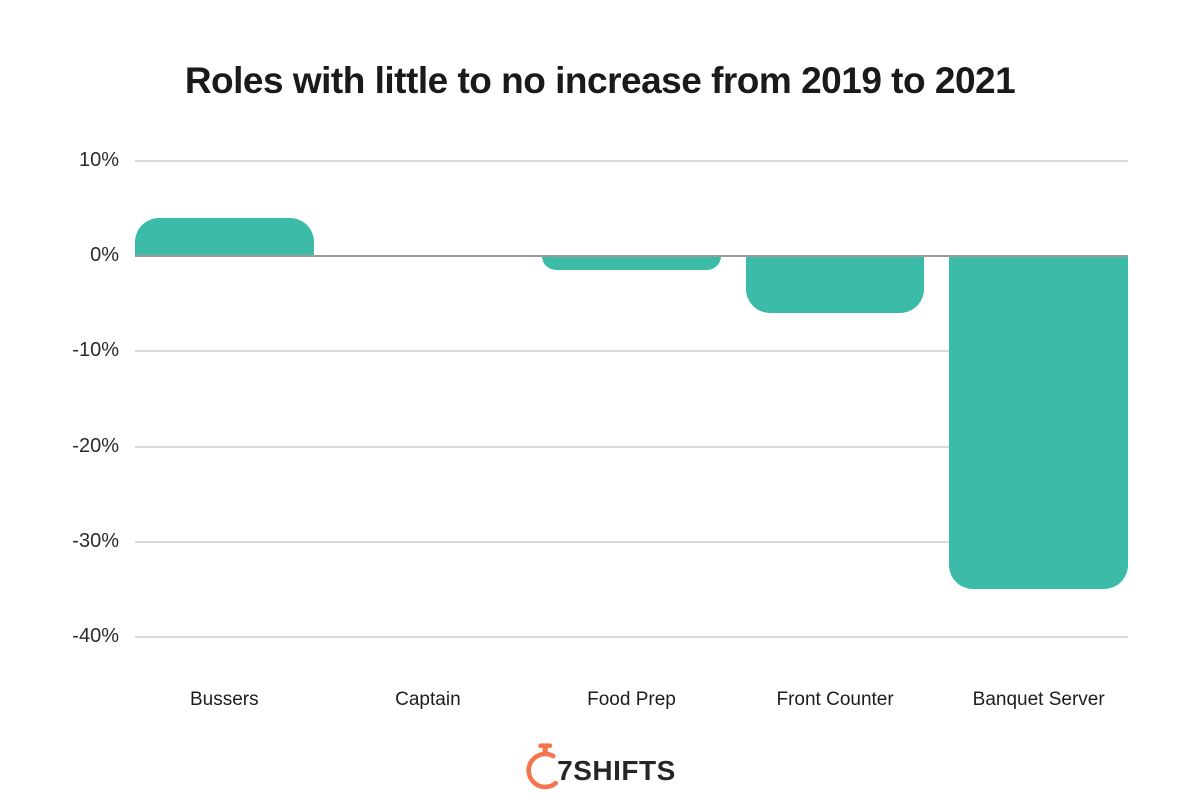  I want to click on y-tick-label: -20%, so click(95, 445).